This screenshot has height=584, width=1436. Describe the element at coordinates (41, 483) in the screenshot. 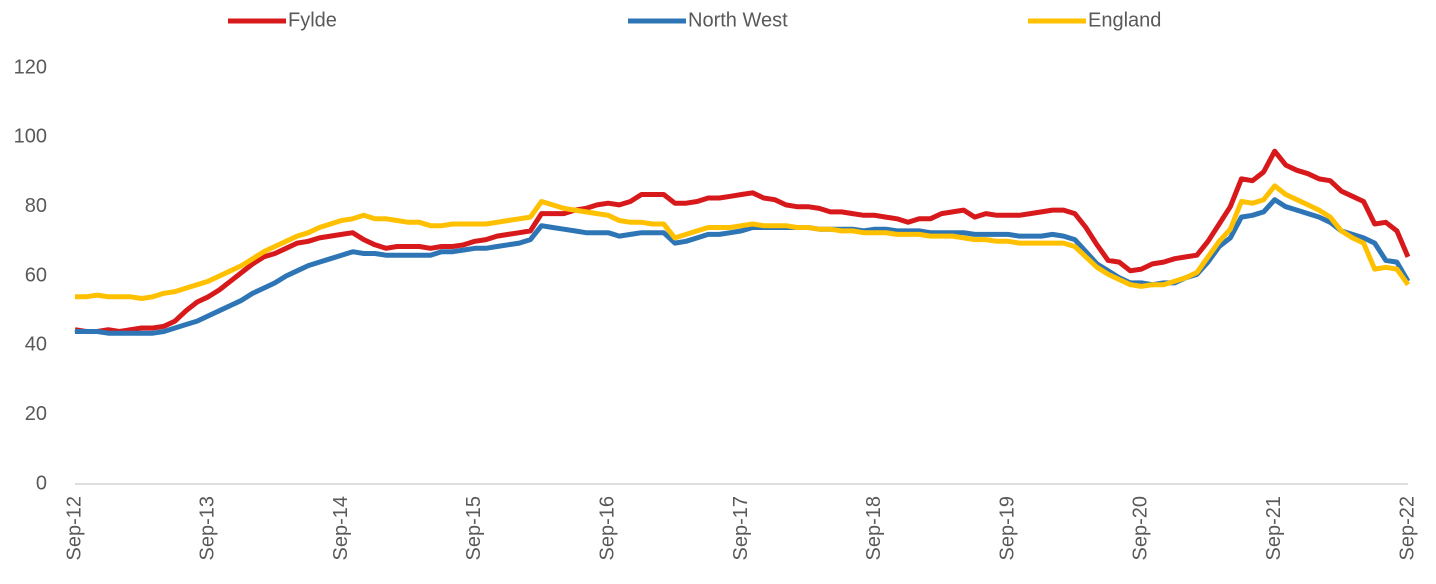

I see `y-tick-label: 0` at that location.